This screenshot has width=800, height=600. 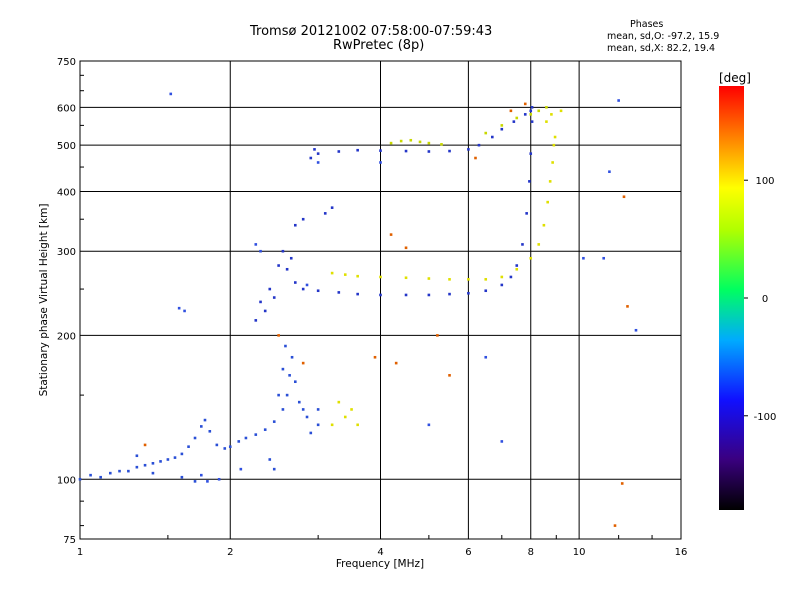 What do you see at coordinates (468, 552) in the screenshot?
I see `x-tick-label: 6` at bounding box center [468, 552].